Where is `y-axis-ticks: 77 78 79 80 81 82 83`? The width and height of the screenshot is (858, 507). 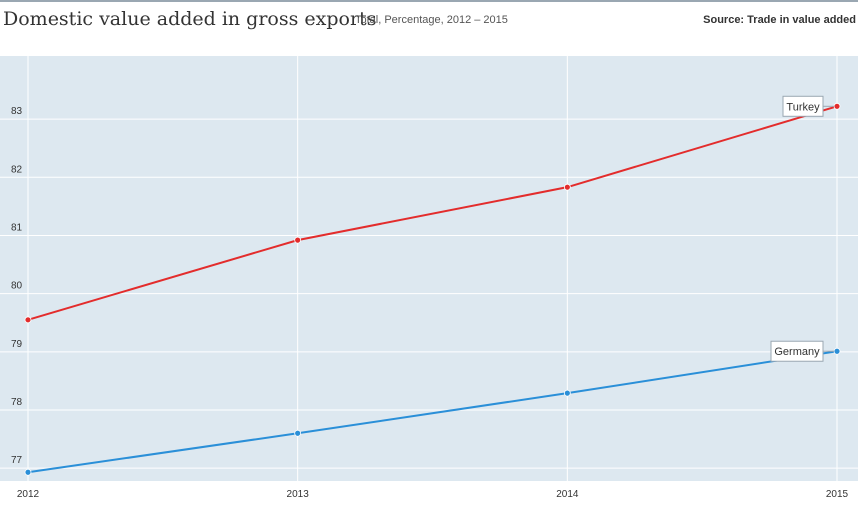
y-axis-ticks: 77 78 79 80 81 82 83 is located at coordinates (17, 286).